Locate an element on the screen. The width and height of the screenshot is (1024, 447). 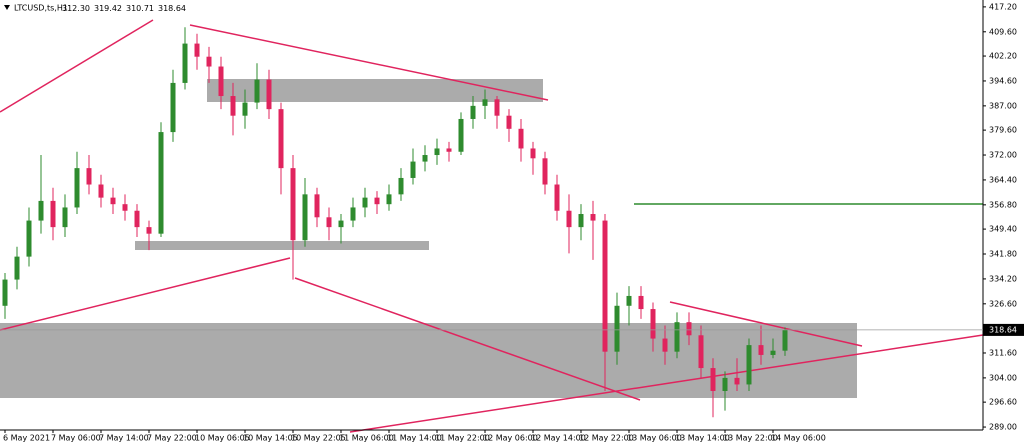
header-value: 312.30 is located at coordinates (76, 8).